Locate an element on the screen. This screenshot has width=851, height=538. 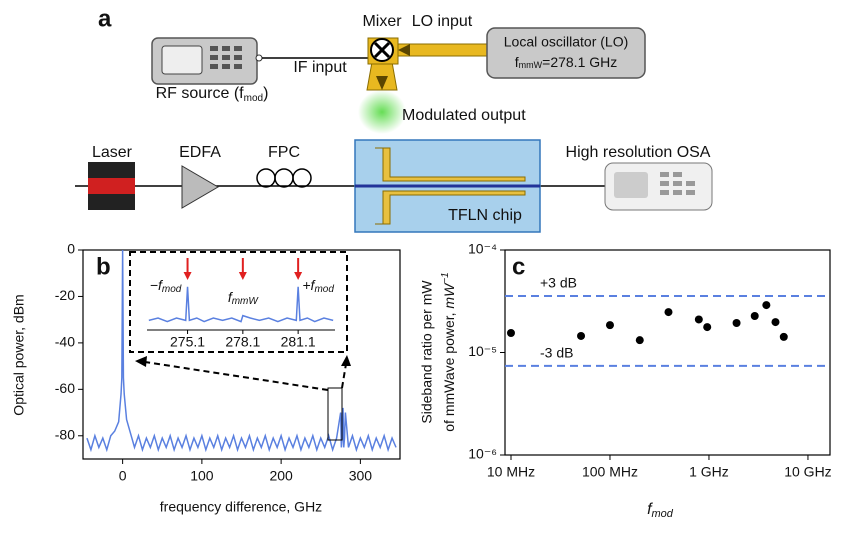
x-tick-label: 0 is located at coordinates (123, 476).